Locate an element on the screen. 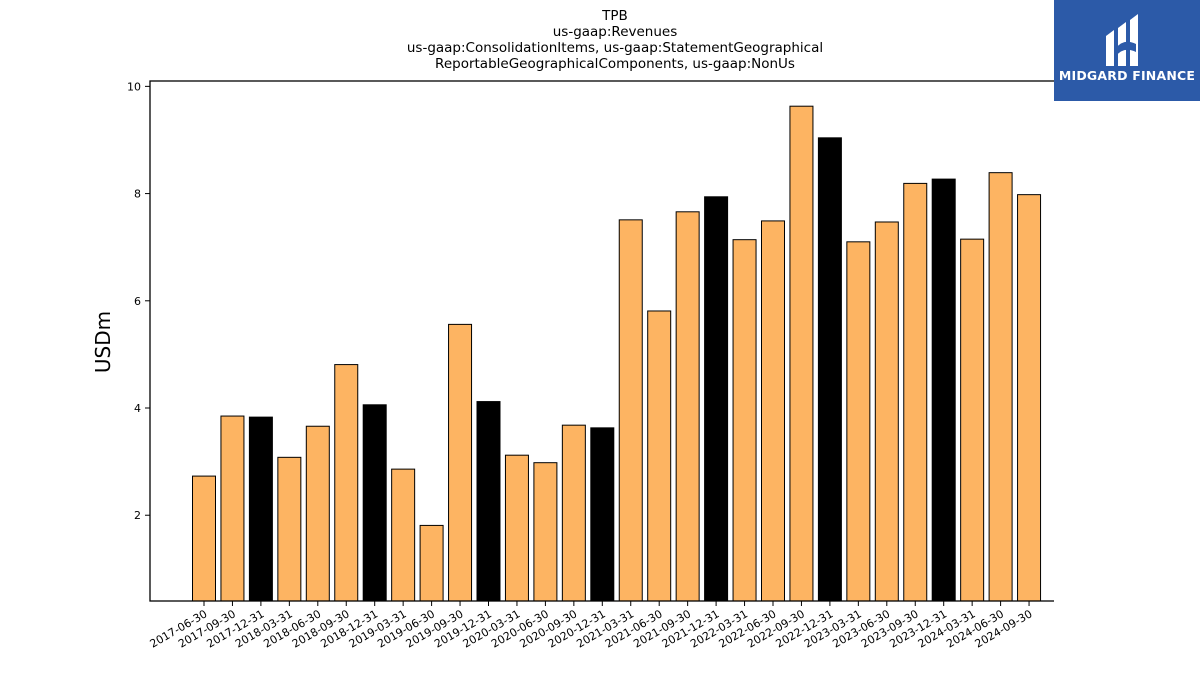 The height and width of the screenshot is (675, 1200). y-tick-label: 10 is located at coordinates (134, 86).